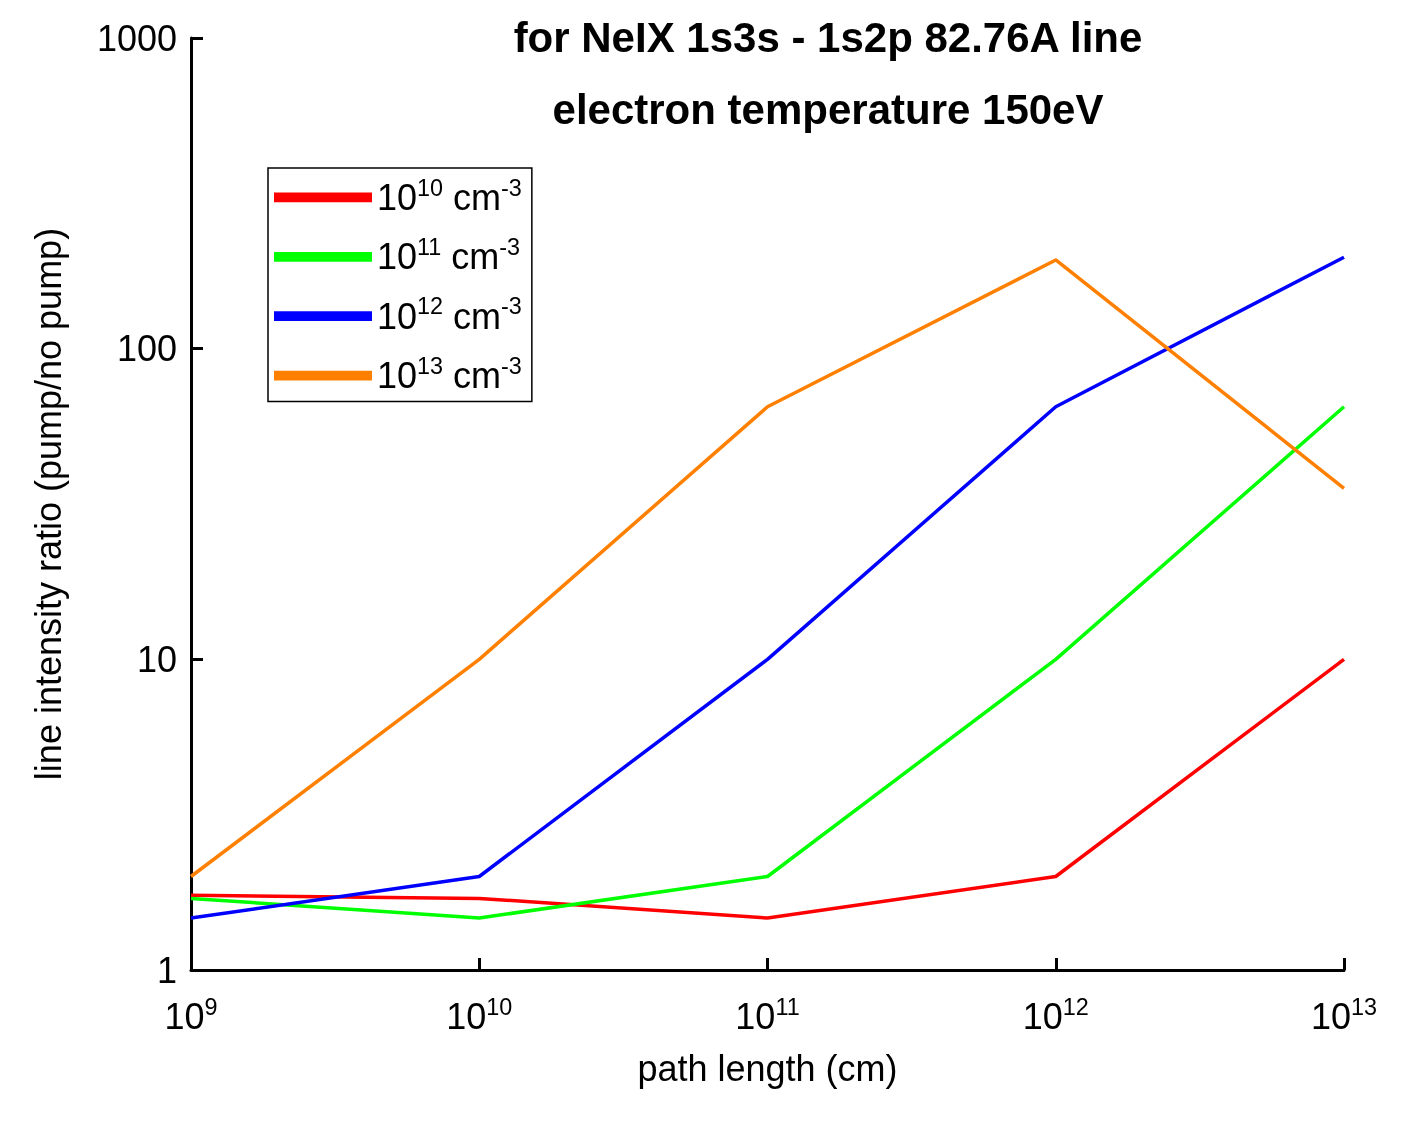 This screenshot has width=1402, height=1145. Describe the element at coordinates (48, 504) in the screenshot. I see `y-axis-title: line intensity ratio (pump/no pump)` at that location.